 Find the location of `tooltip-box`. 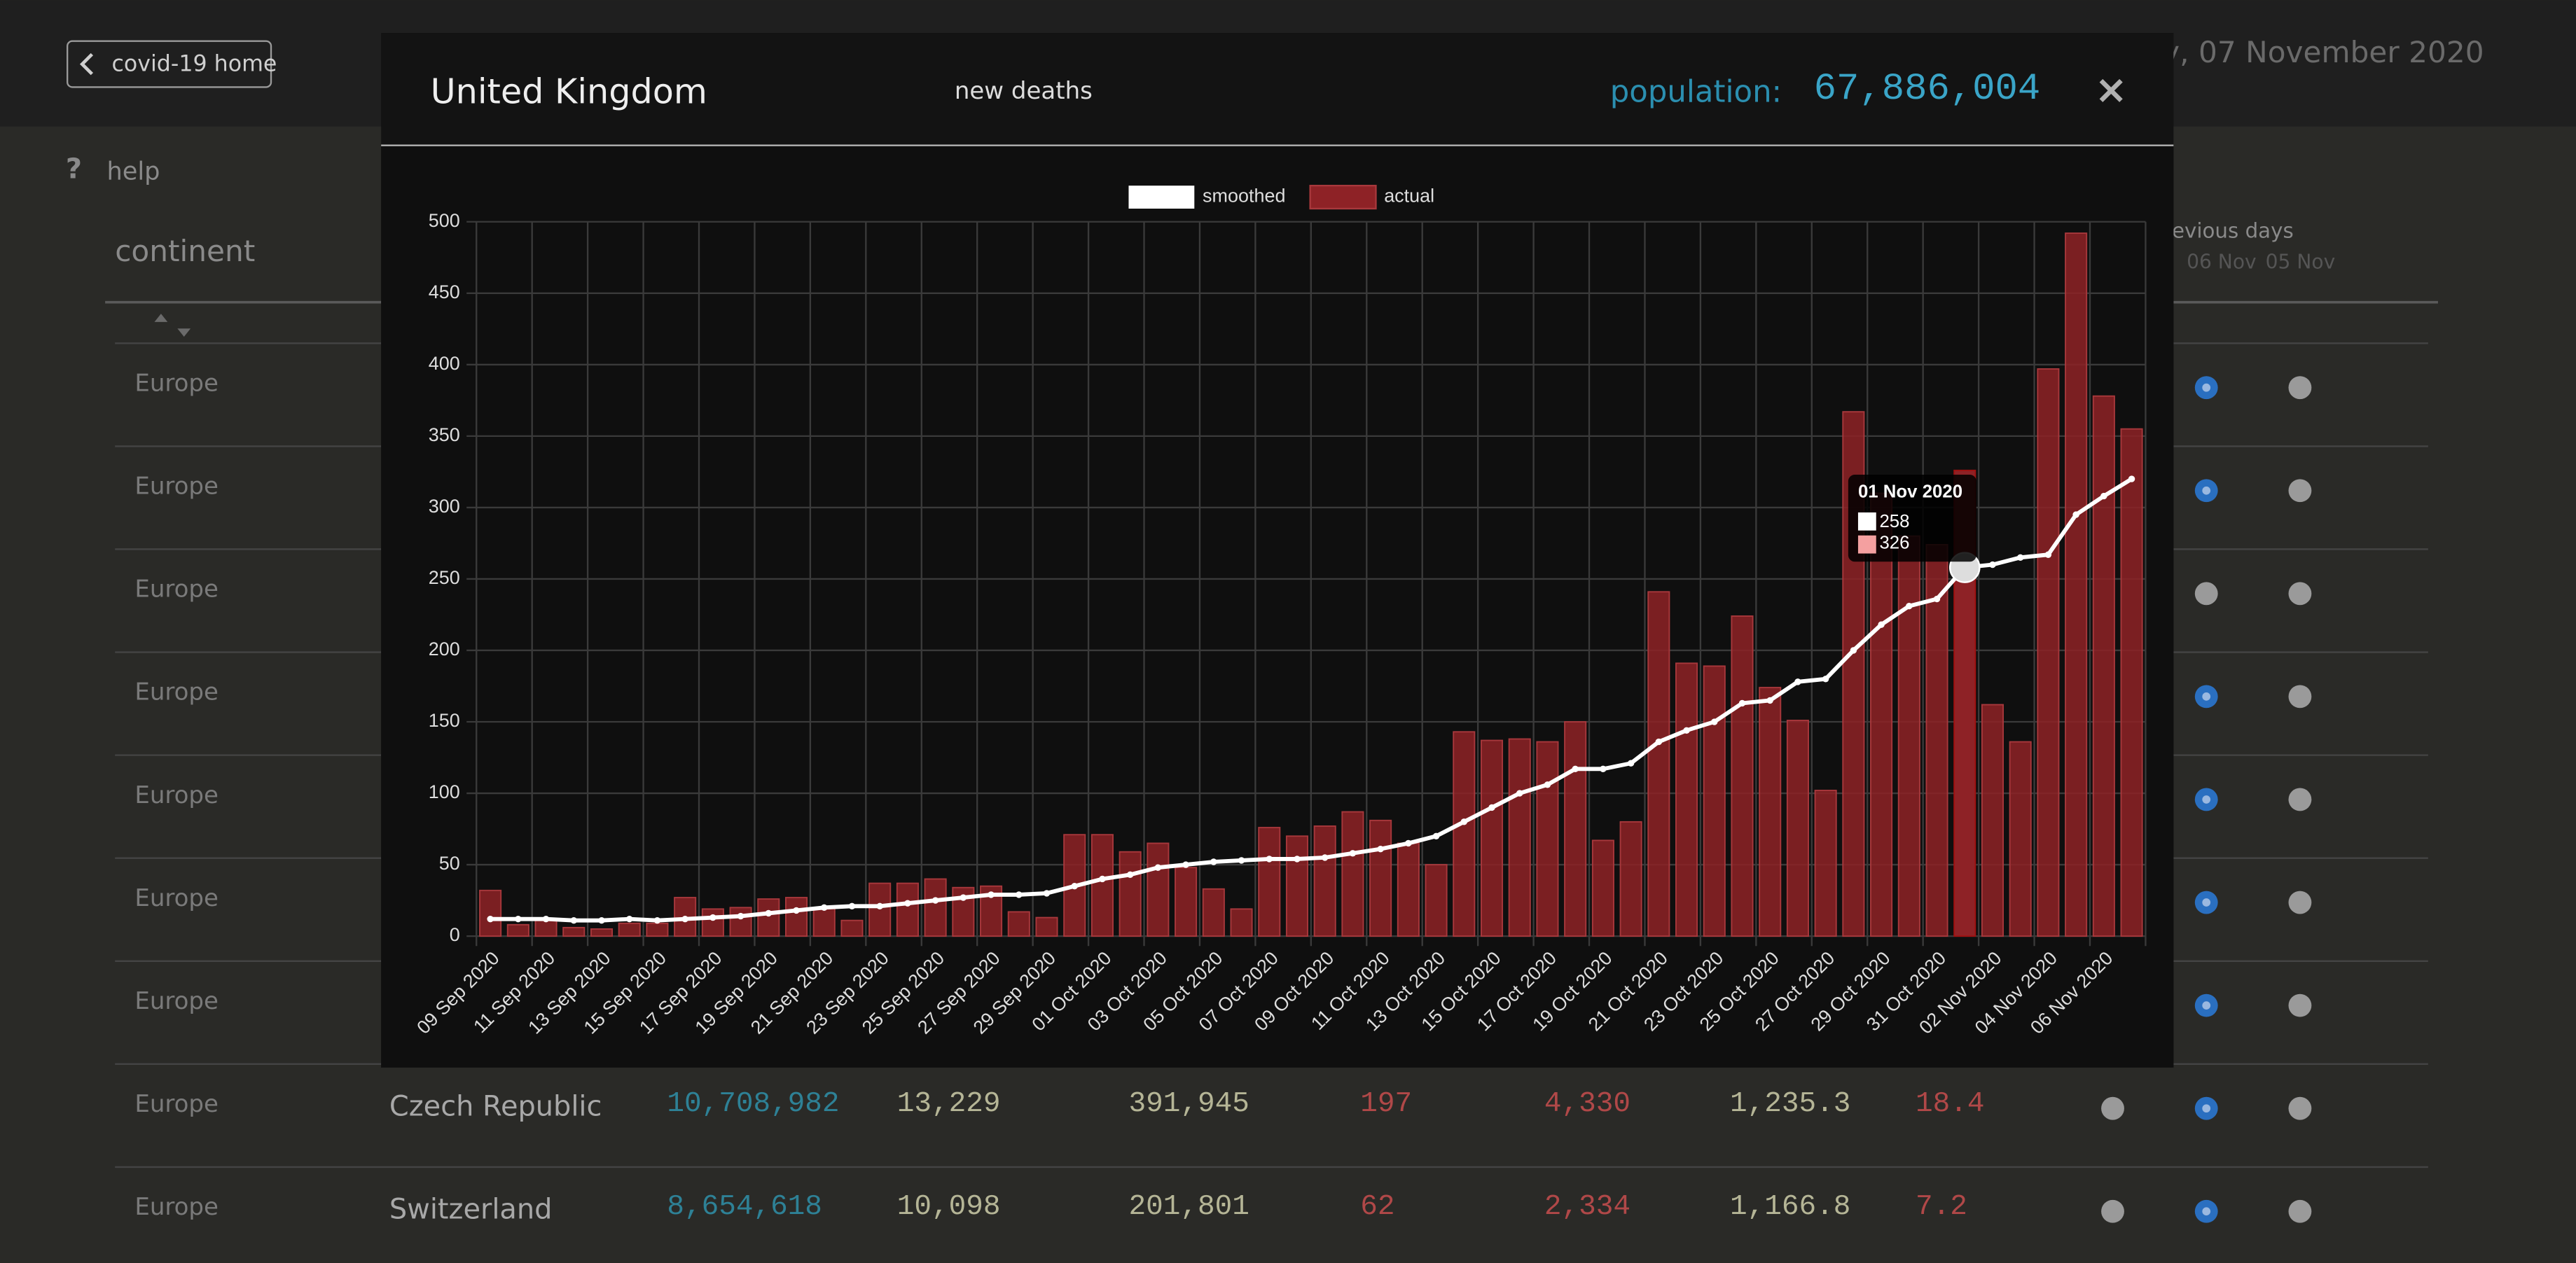

tooltip-box is located at coordinates (1912, 518).